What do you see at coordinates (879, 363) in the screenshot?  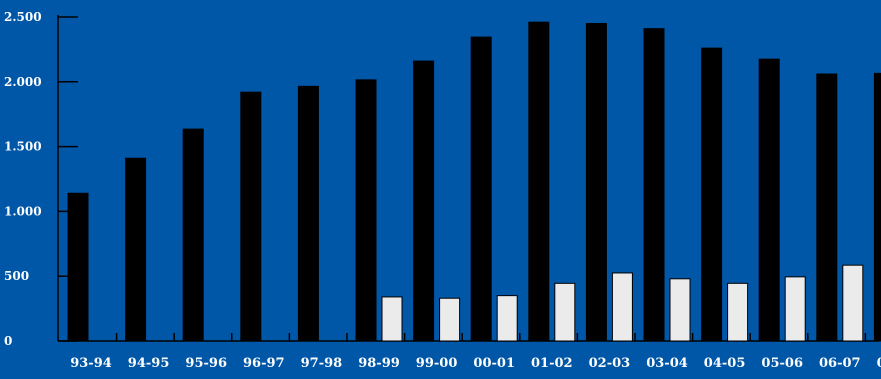 I see `x-tick-label: 07-08` at bounding box center [879, 363].